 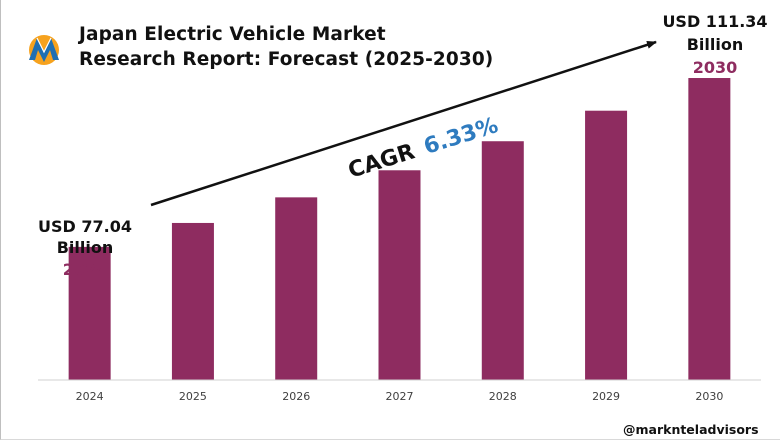 What do you see at coordinates (85, 226) in the screenshot?
I see `start-value-label: USD 77.04` at bounding box center [85, 226].